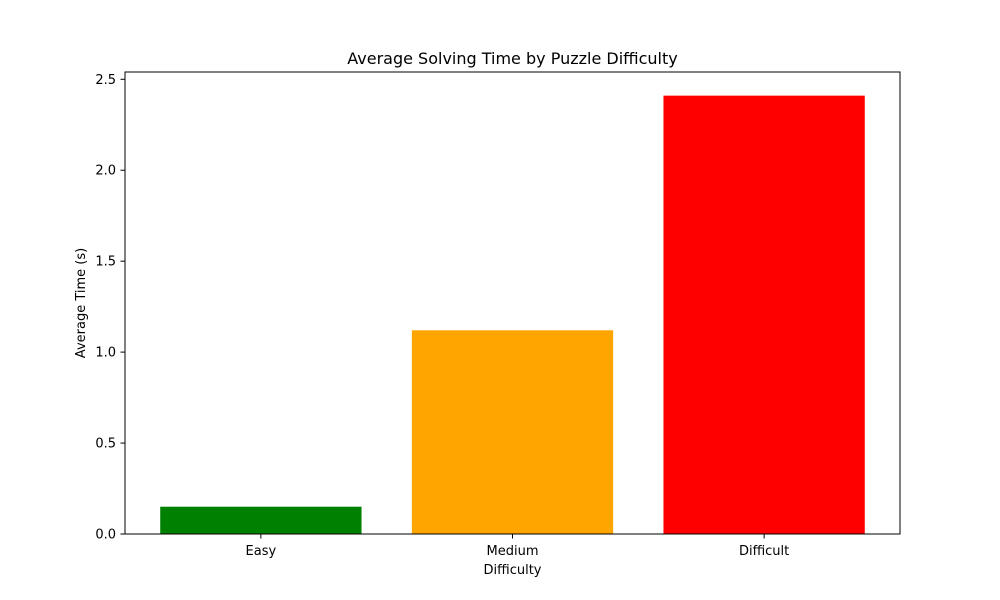 The image size is (1000, 600). What do you see at coordinates (512, 432) in the screenshot?
I see `bar-medium` at bounding box center [512, 432].